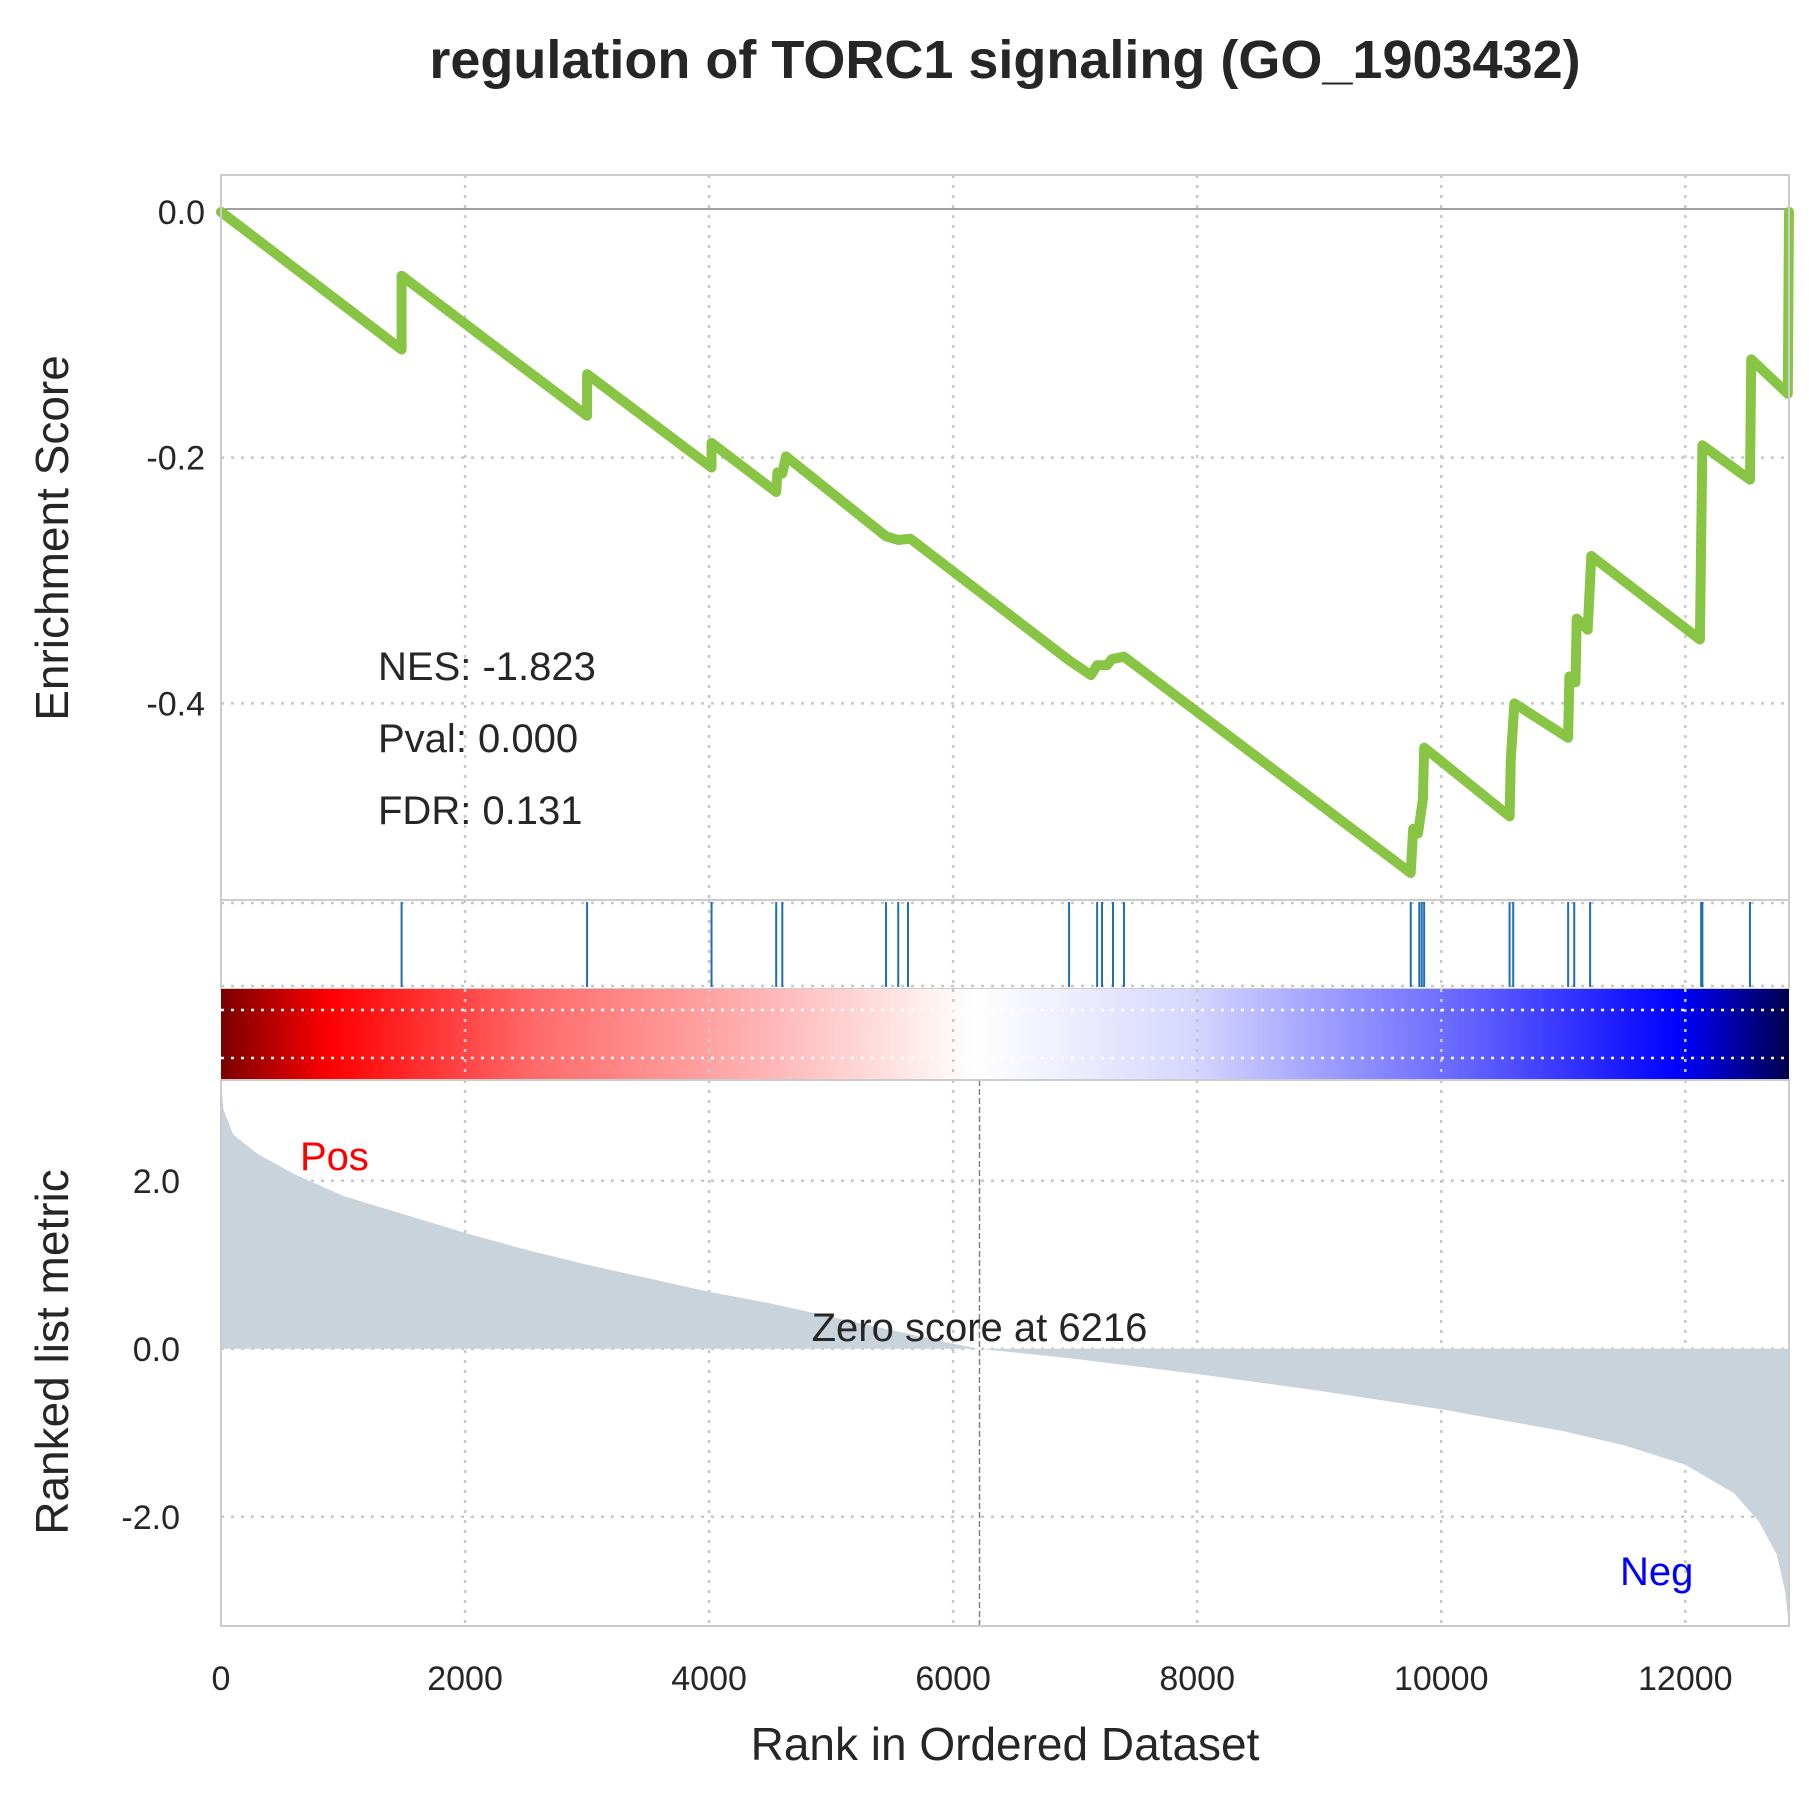  I want to click on neg-label: Neg, so click(1656, 1572).